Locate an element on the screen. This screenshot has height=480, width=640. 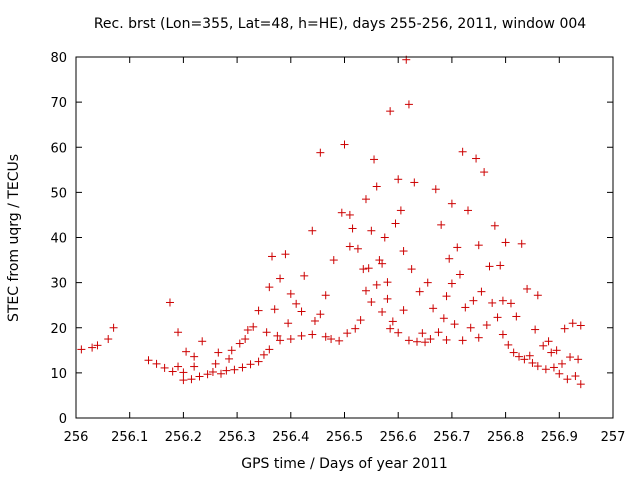
x-tick-label: 257 is located at coordinates (613, 437).